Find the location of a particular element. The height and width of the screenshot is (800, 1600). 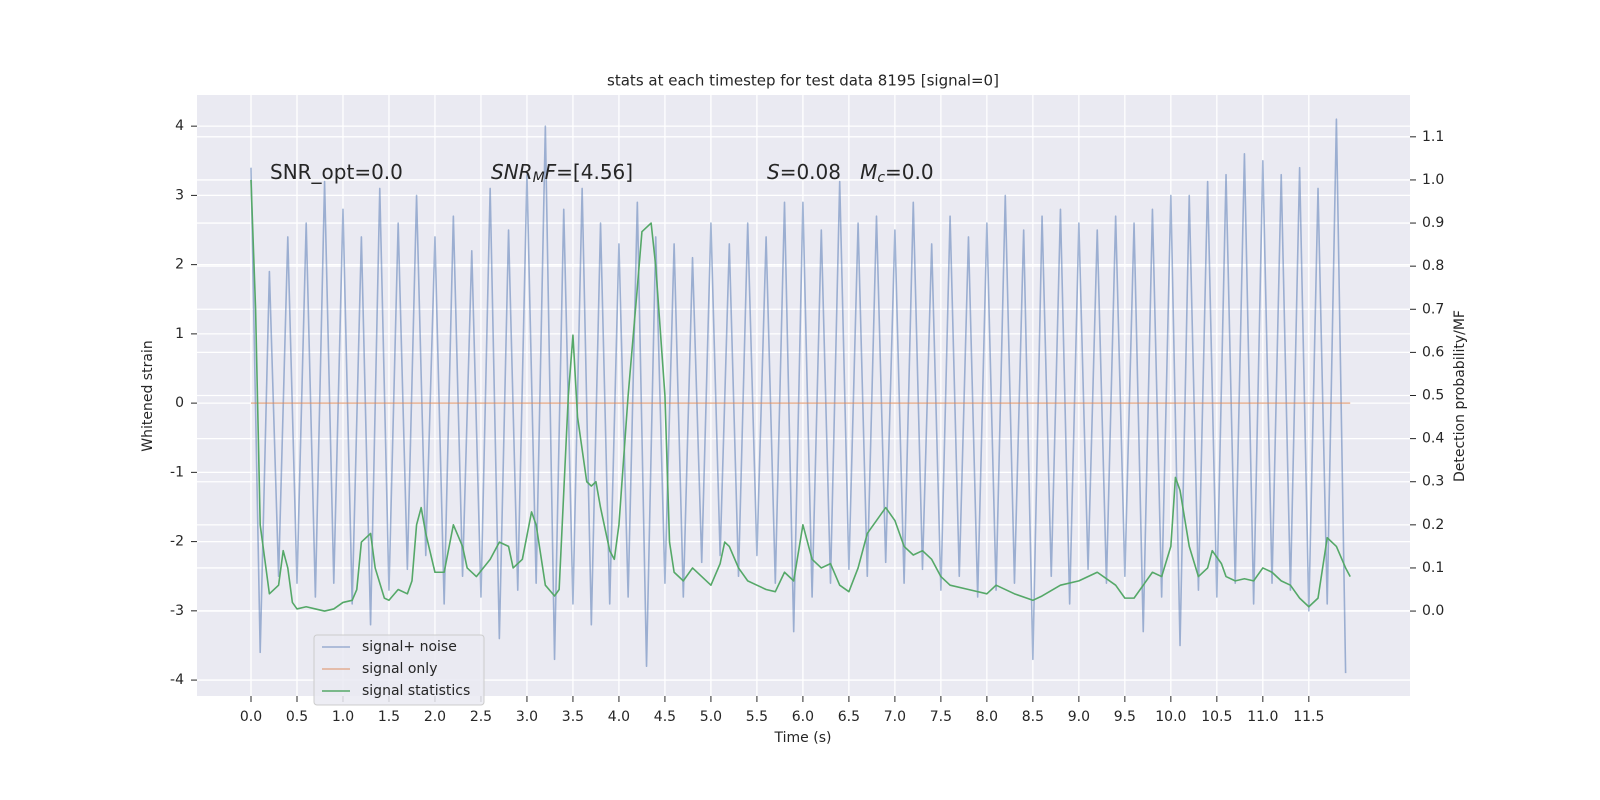

x-tick-label: 3.0 is located at coordinates (527, 717).